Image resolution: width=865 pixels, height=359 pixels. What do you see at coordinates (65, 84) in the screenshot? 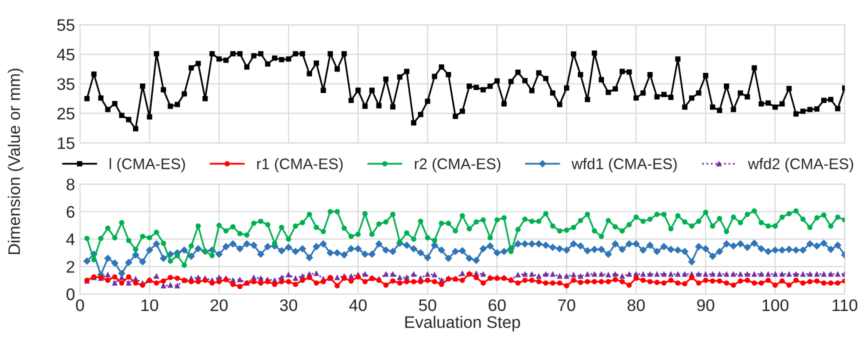
I see `y-tick-label: 35` at bounding box center [65, 84].